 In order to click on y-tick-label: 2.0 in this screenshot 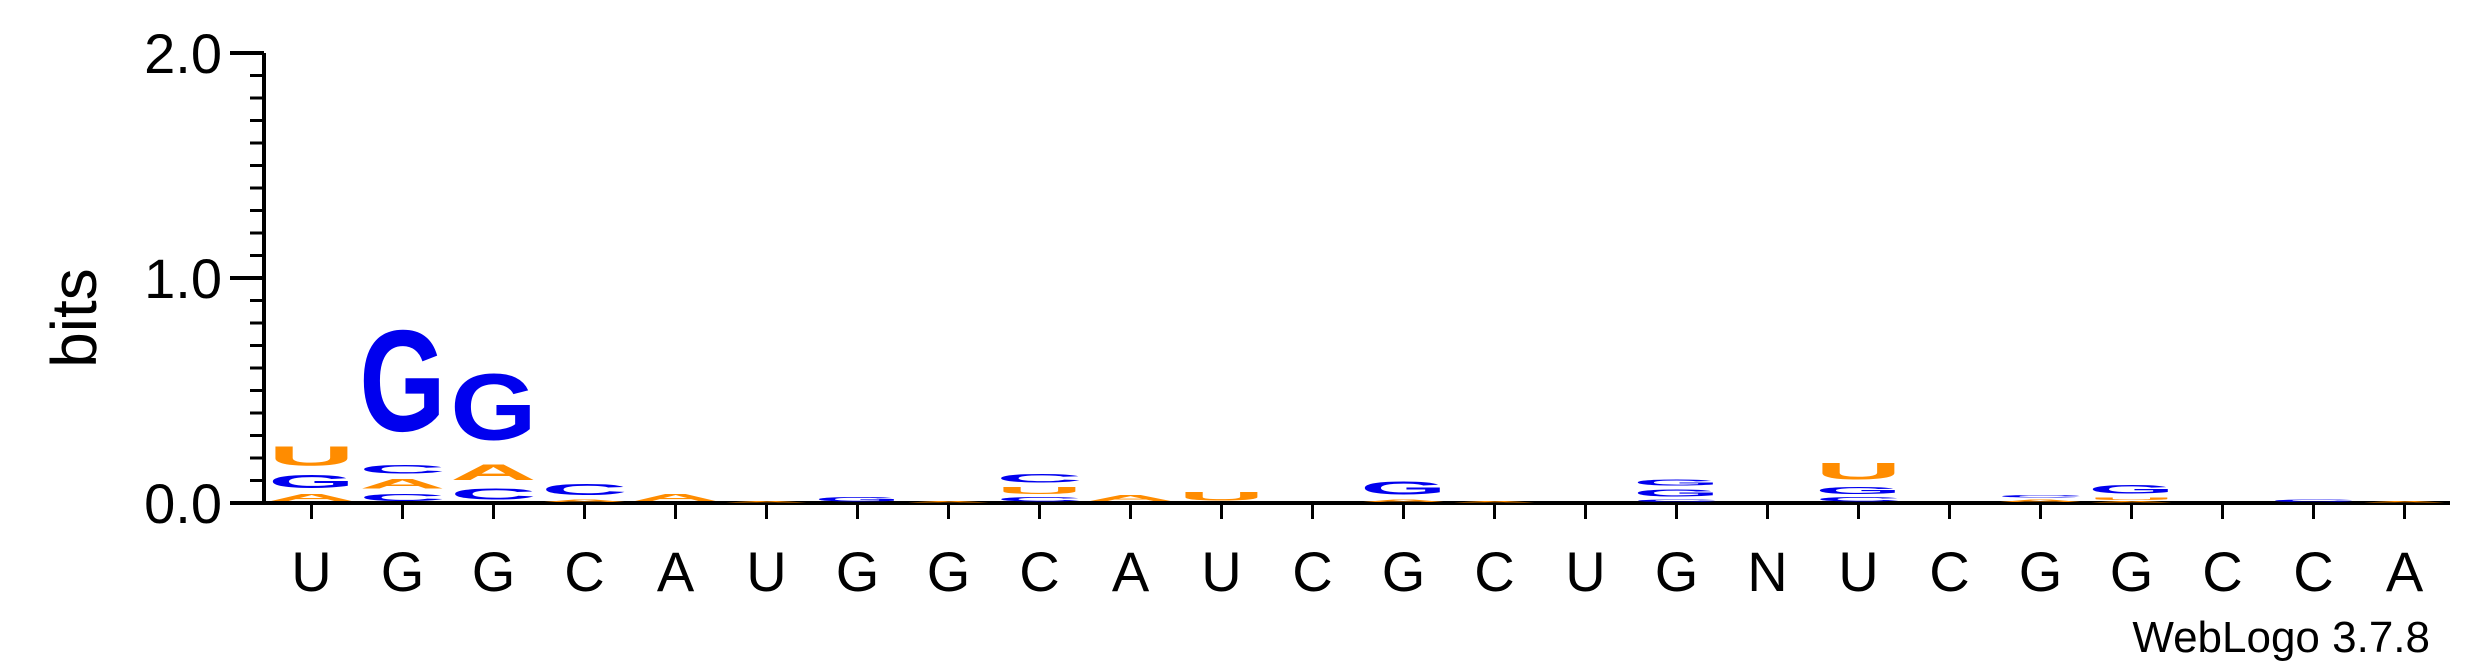, I will do `click(183, 53)`.